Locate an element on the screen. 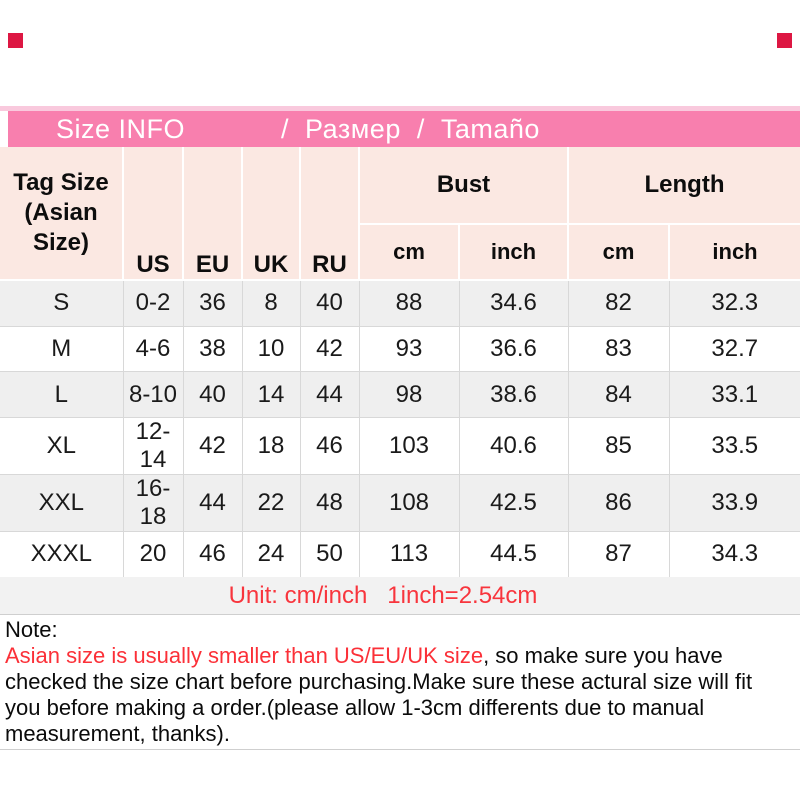  cell-us: 0-2 is located at coordinates (152, 302).